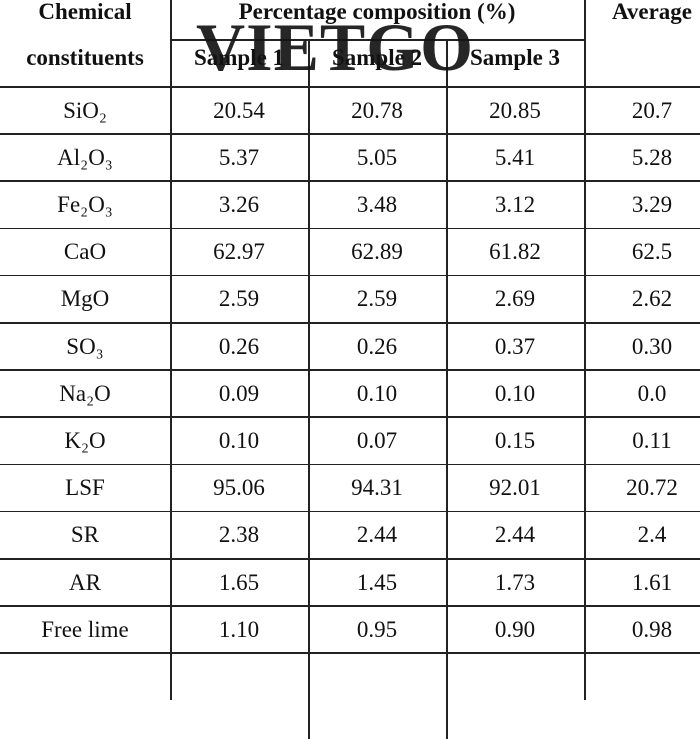 The image size is (700, 739). Describe the element at coordinates (85, 57) in the screenshot. I see `header-cell: constituents` at that location.